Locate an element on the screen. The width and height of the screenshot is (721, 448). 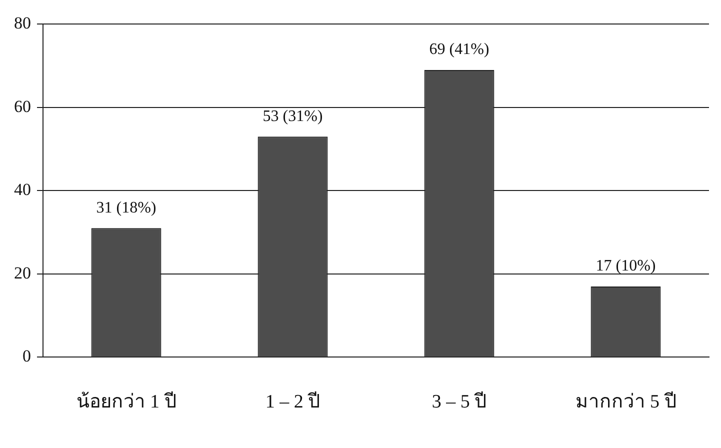
y-tick-label: 20 is located at coordinates (22, 272).